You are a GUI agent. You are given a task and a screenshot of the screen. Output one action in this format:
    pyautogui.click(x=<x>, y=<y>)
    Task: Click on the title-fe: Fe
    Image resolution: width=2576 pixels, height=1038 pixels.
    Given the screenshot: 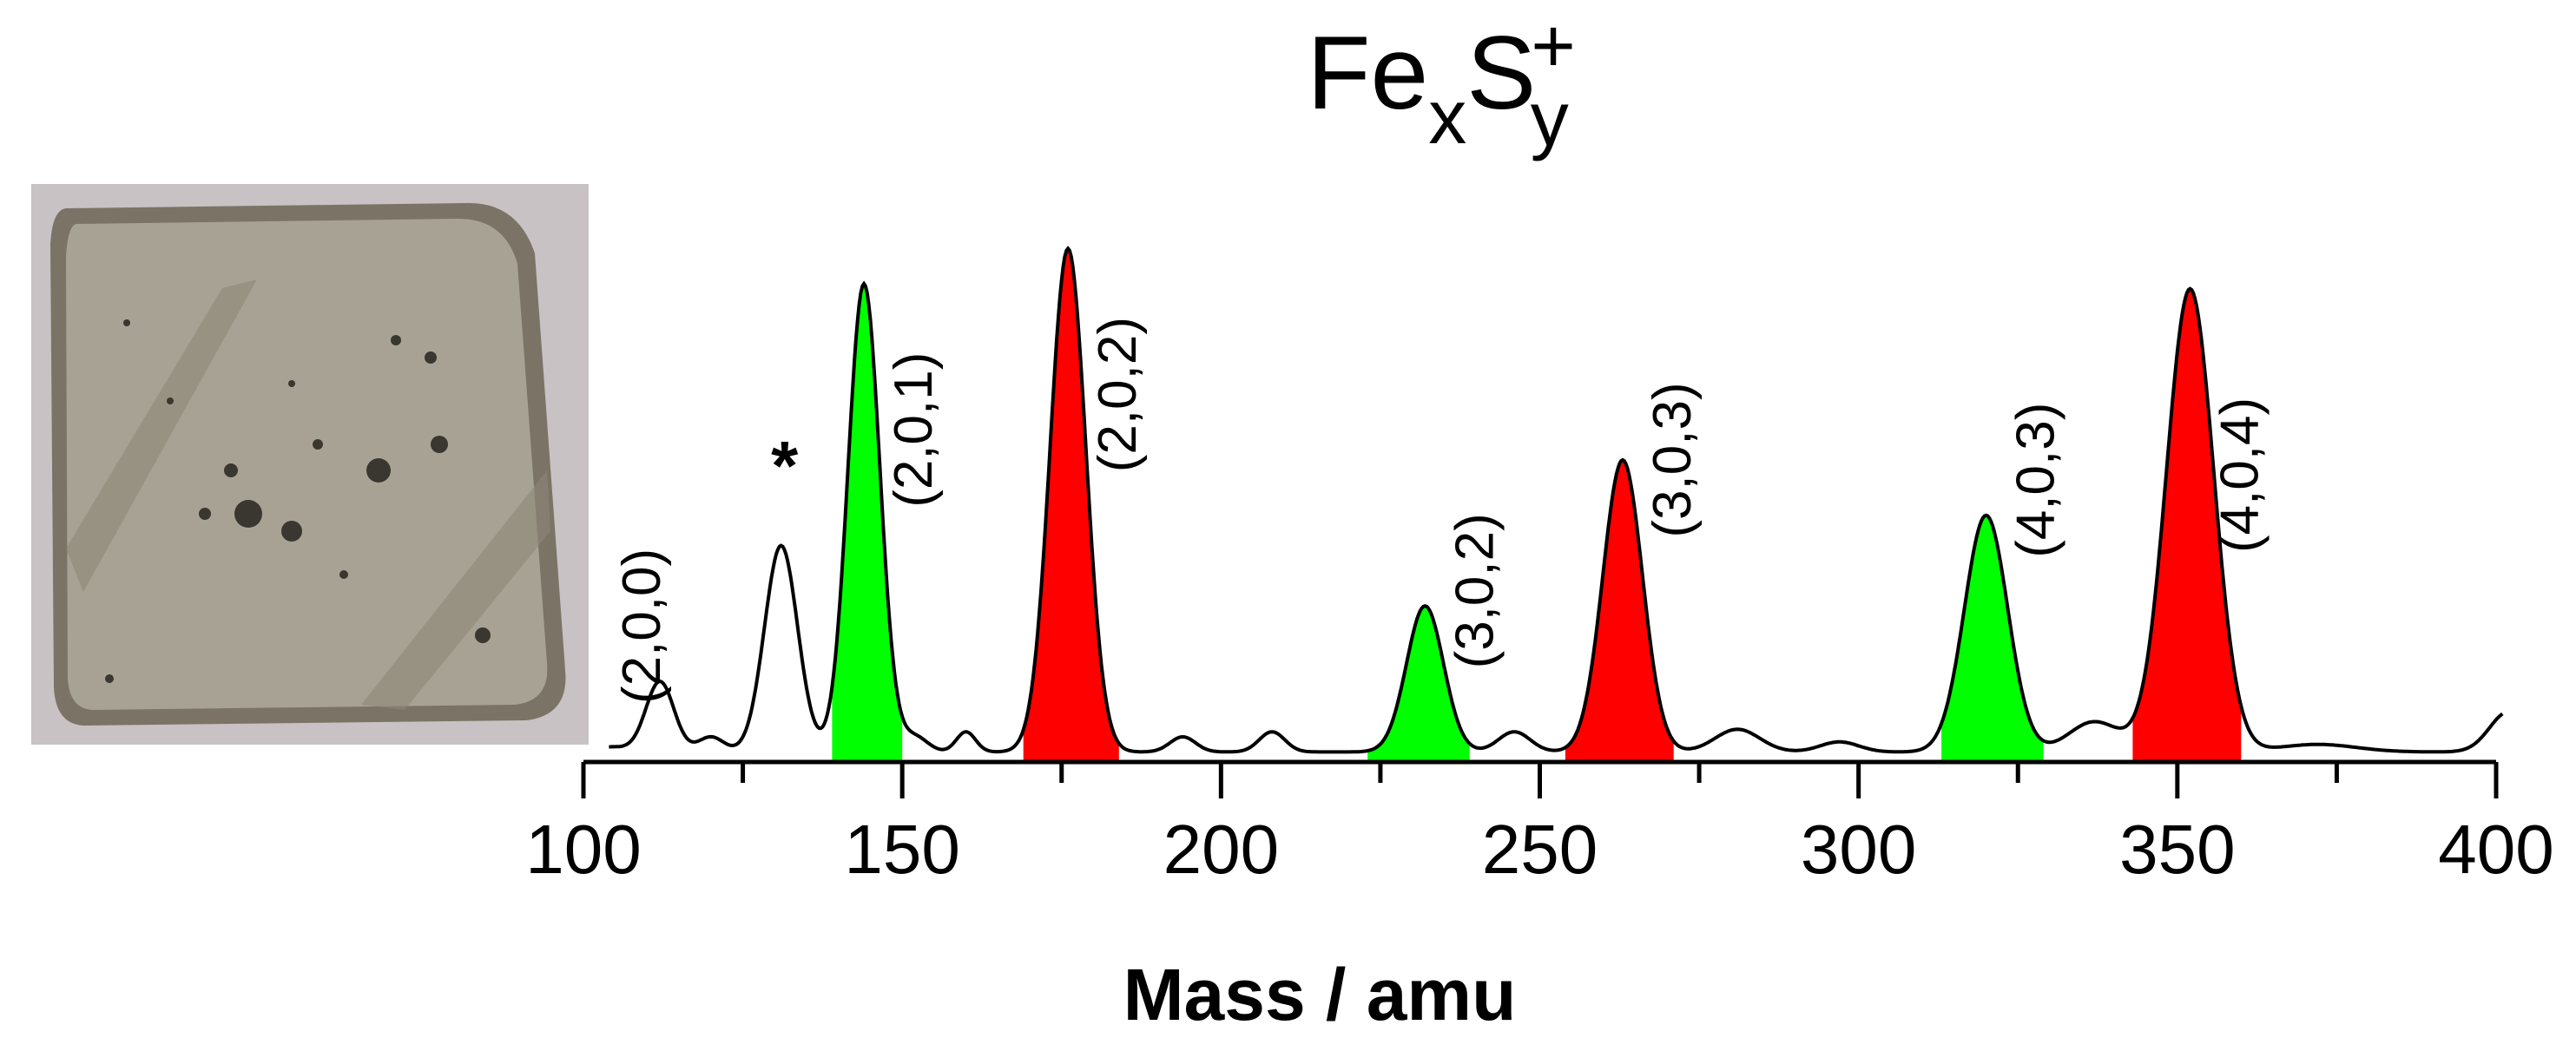 What is the action you would take?
    pyautogui.click(x=1367, y=73)
    